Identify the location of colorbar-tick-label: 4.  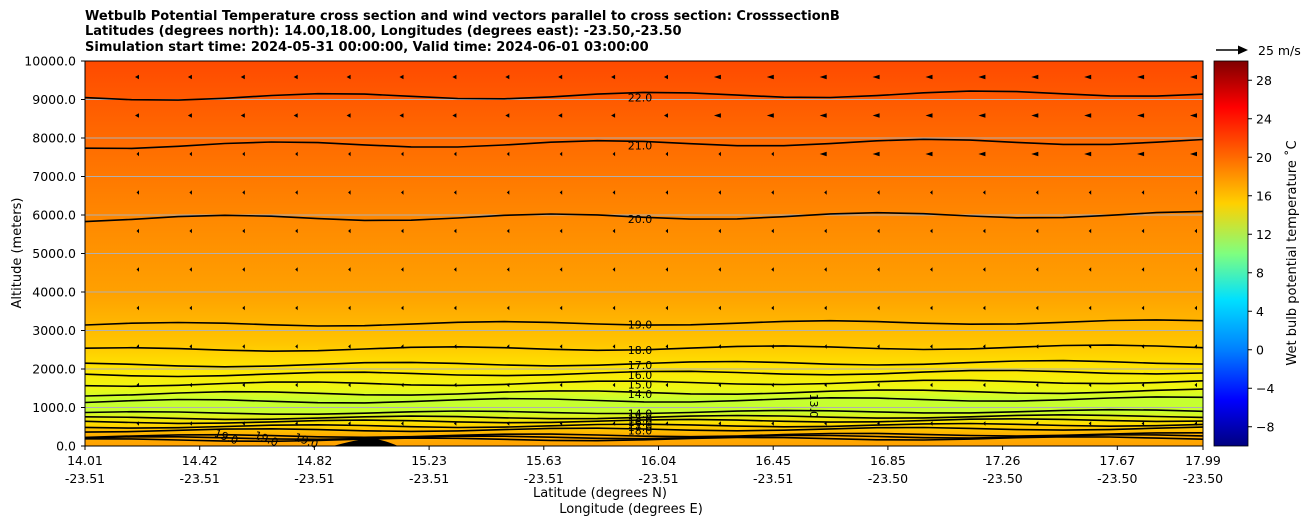
(1260, 311).